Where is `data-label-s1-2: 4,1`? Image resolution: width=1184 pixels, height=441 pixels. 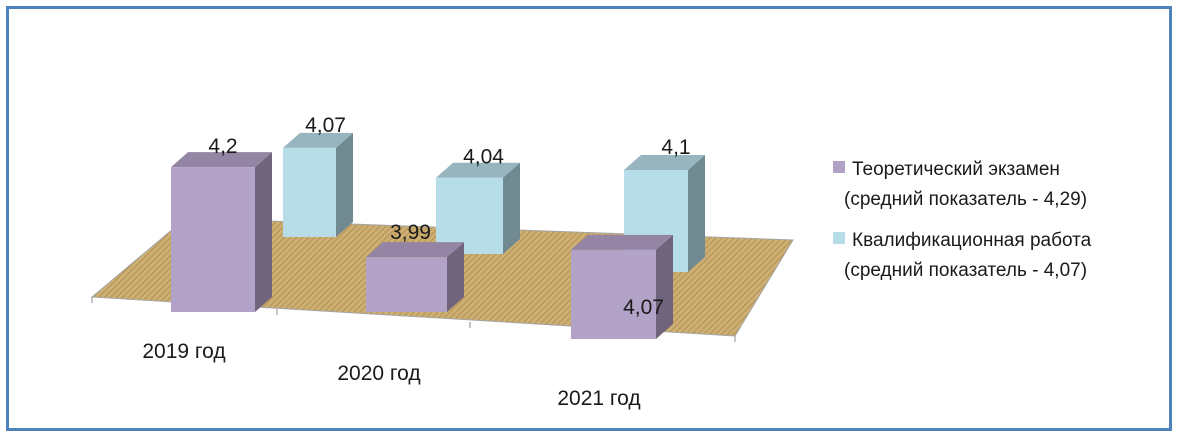
data-label-s1-2: 4,1 is located at coordinates (675, 147).